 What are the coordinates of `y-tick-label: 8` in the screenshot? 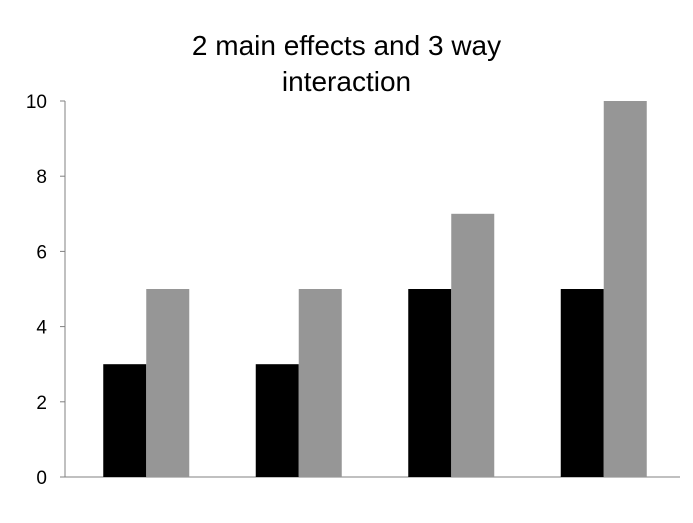 It's located at (41, 177).